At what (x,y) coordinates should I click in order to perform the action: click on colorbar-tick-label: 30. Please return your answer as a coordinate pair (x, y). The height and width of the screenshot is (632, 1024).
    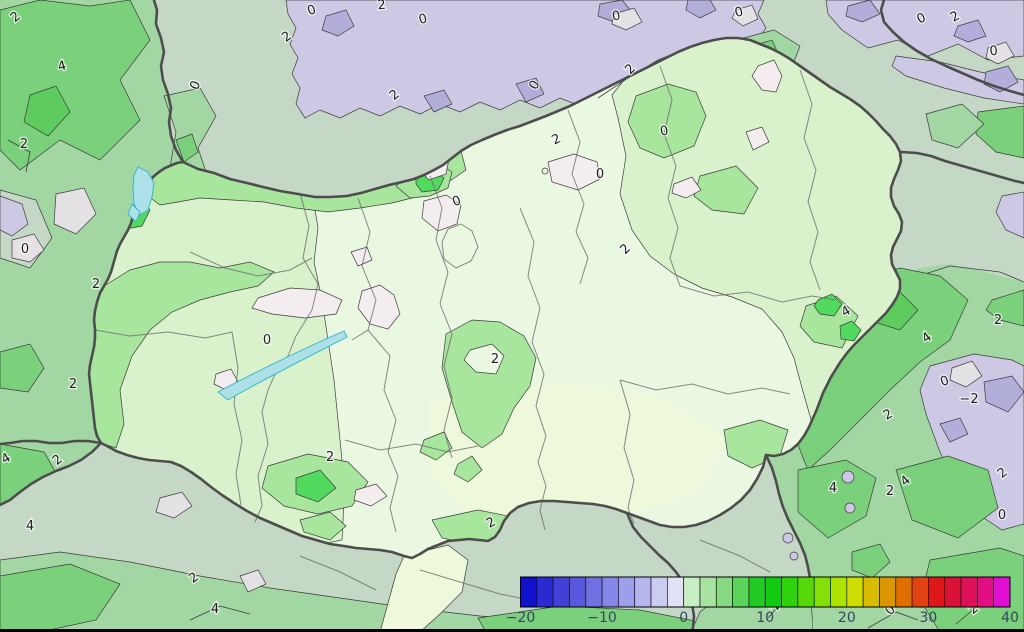
    Looking at the image, I should click on (929, 618).